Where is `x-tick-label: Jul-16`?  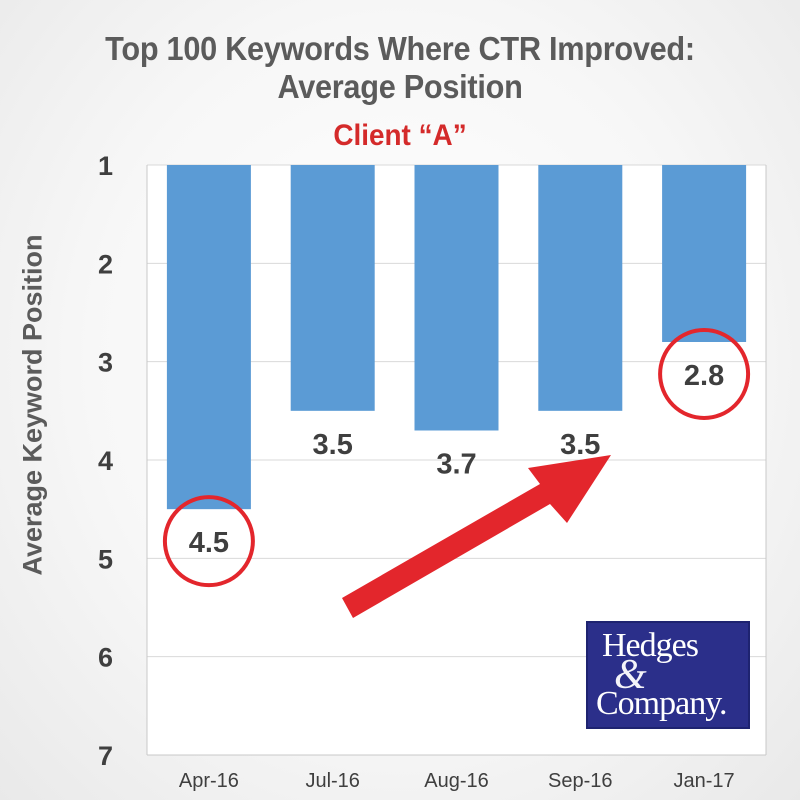 x-tick-label: Jul-16 is located at coordinates (332, 781).